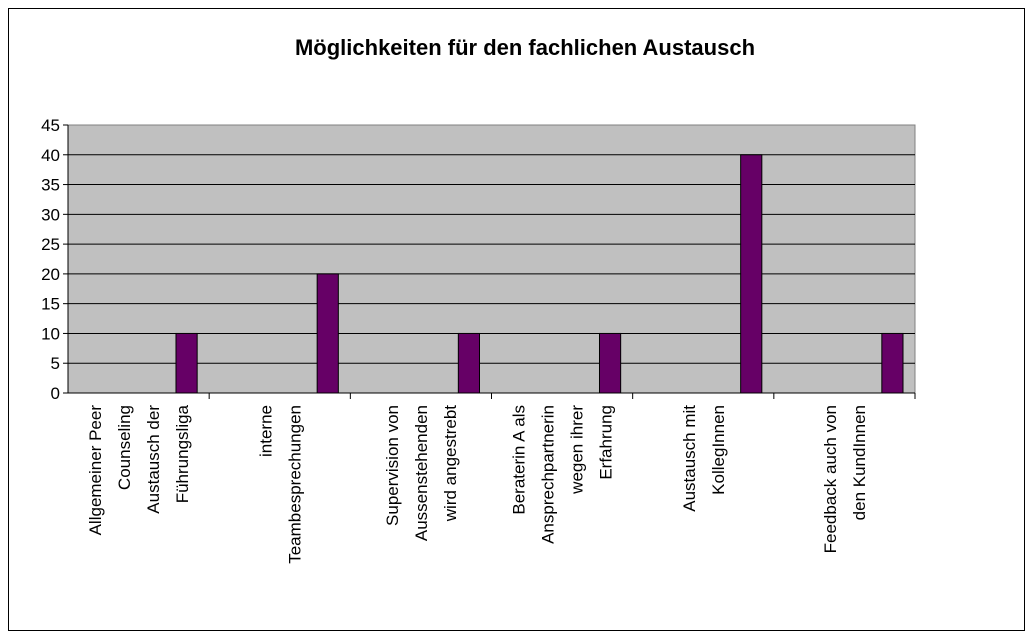 The width and height of the screenshot is (1033, 639). What do you see at coordinates (280, 484) in the screenshot?
I see `x-tick-label: interne Teambesprechungen` at bounding box center [280, 484].